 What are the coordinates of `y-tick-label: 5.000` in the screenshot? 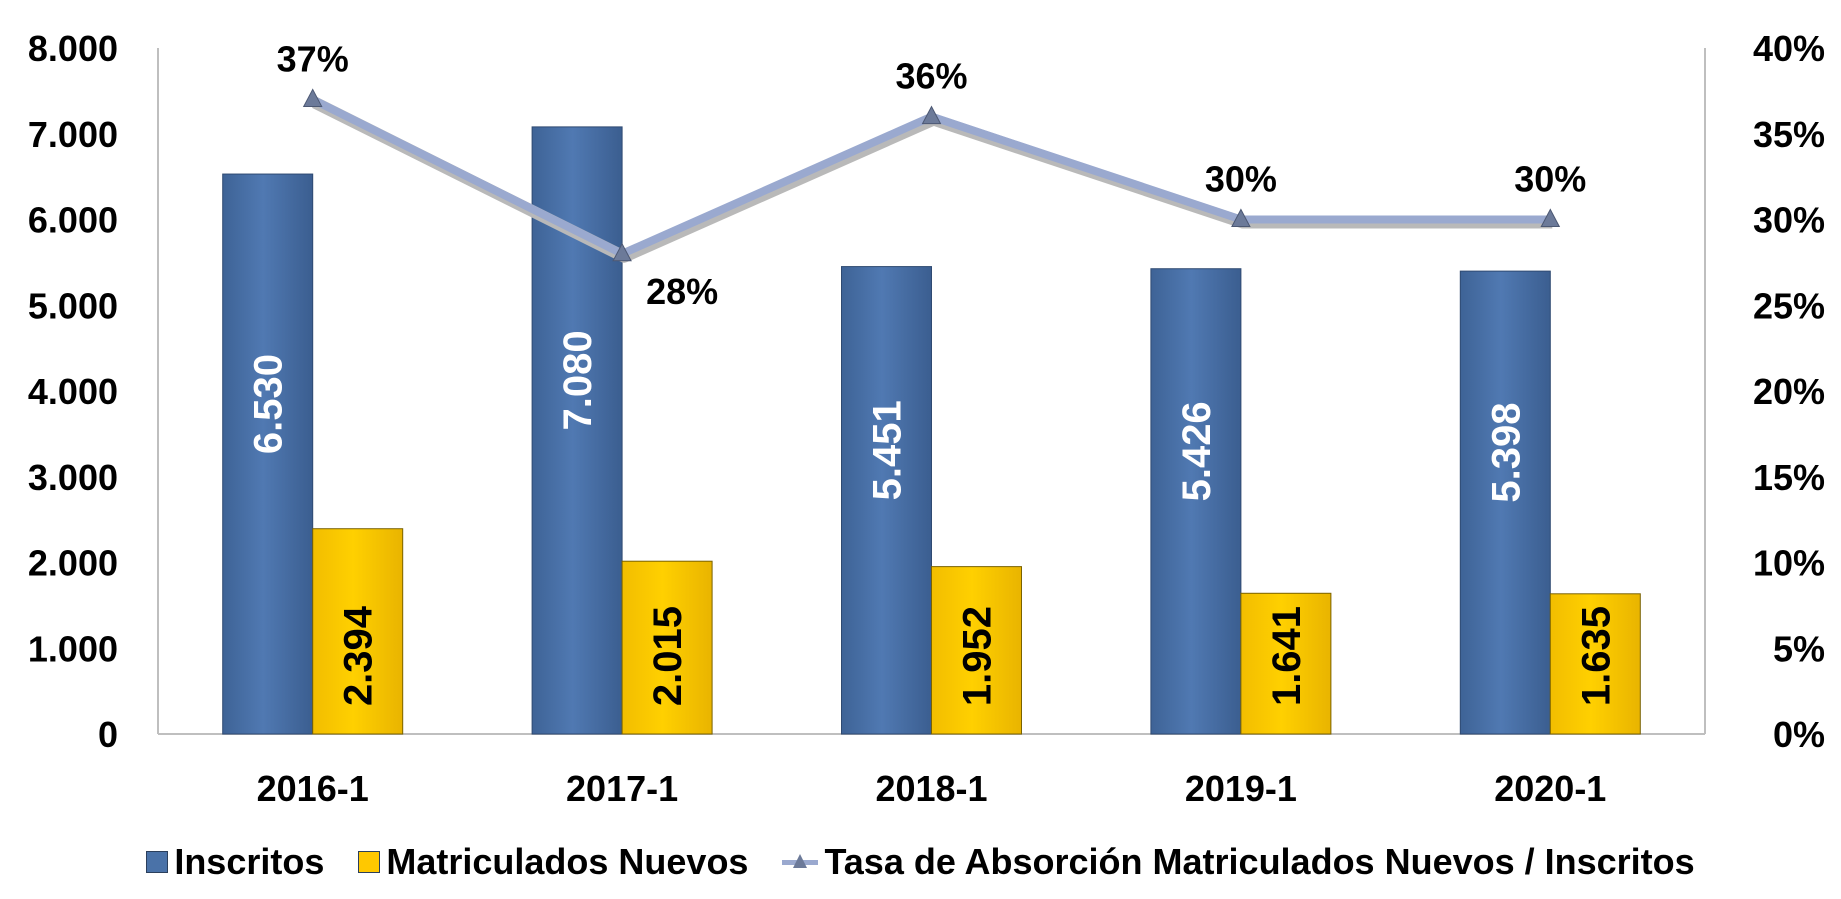 It's located at (73, 305).